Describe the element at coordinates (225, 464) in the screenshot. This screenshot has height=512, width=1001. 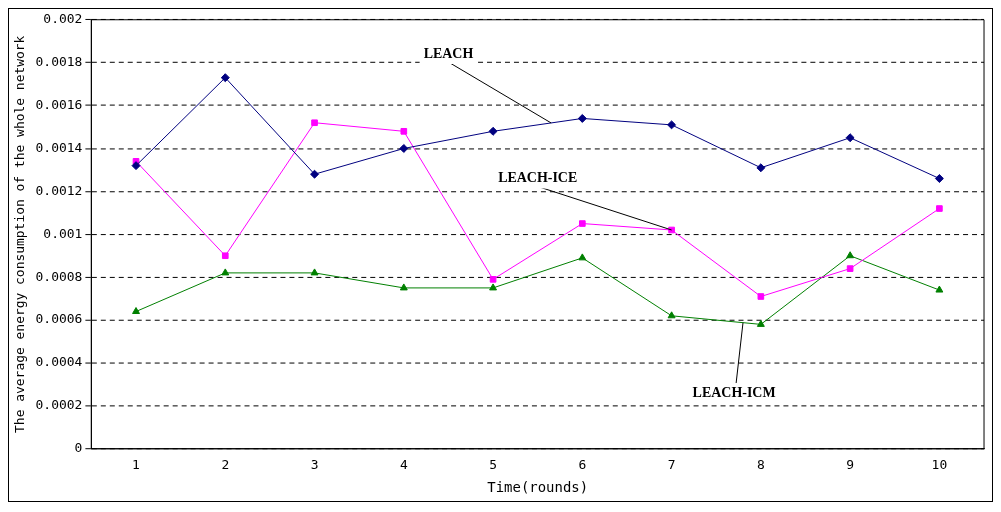
I see `x-tick-label: 2` at that location.